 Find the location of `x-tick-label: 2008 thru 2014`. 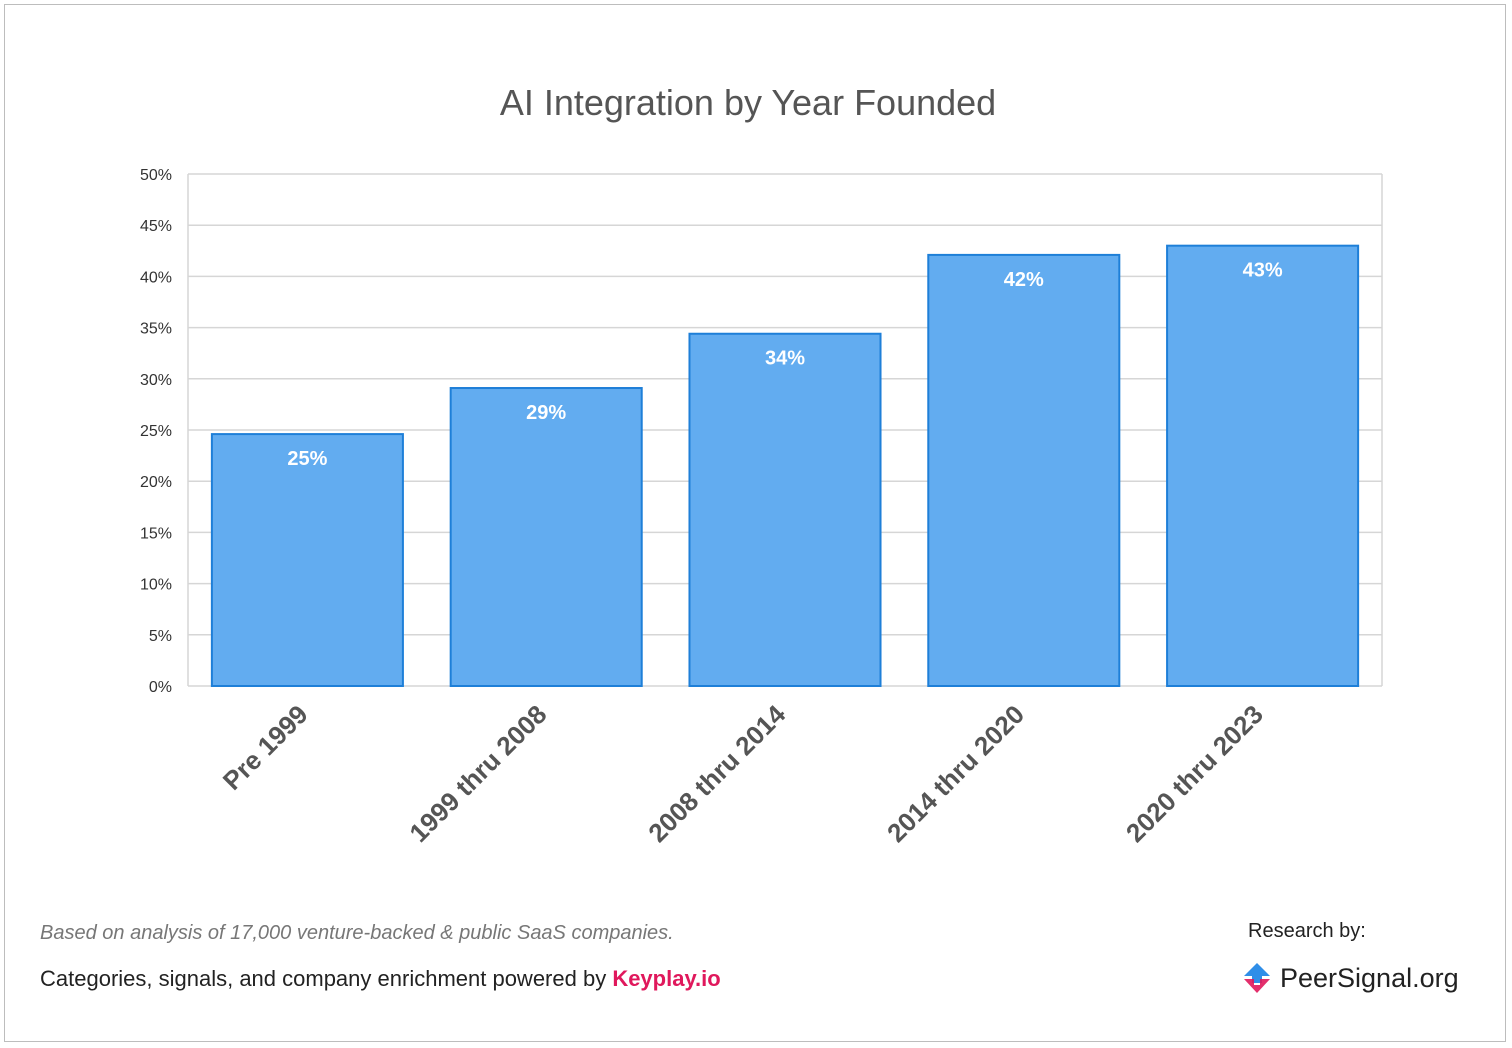

x-tick-label: 2008 thru 2014 is located at coordinates (716, 773).